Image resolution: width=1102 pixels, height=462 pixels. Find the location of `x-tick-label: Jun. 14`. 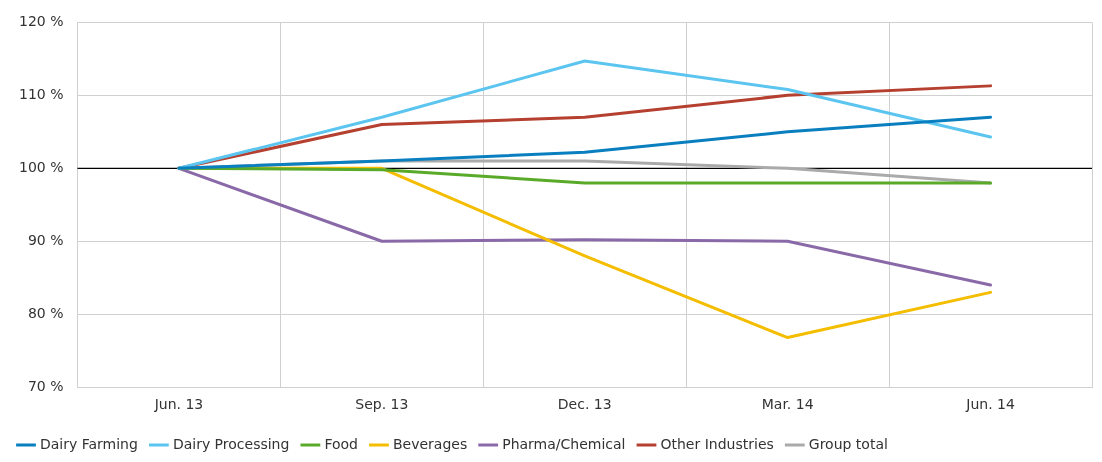

x-tick-label: Jun. 14 is located at coordinates (990, 404).